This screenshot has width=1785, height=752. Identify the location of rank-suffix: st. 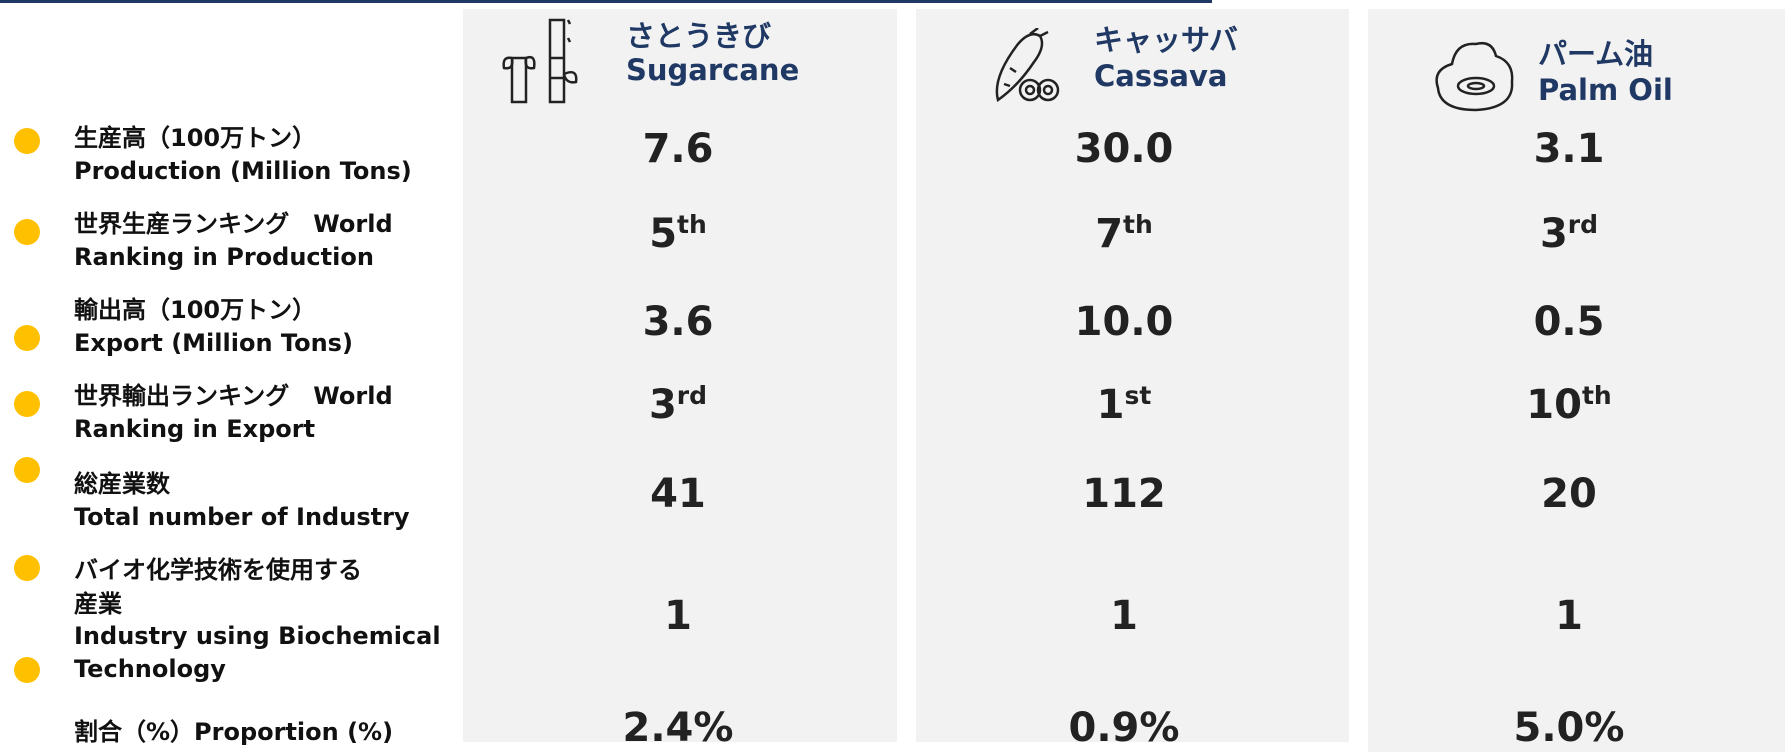
(1138, 395).